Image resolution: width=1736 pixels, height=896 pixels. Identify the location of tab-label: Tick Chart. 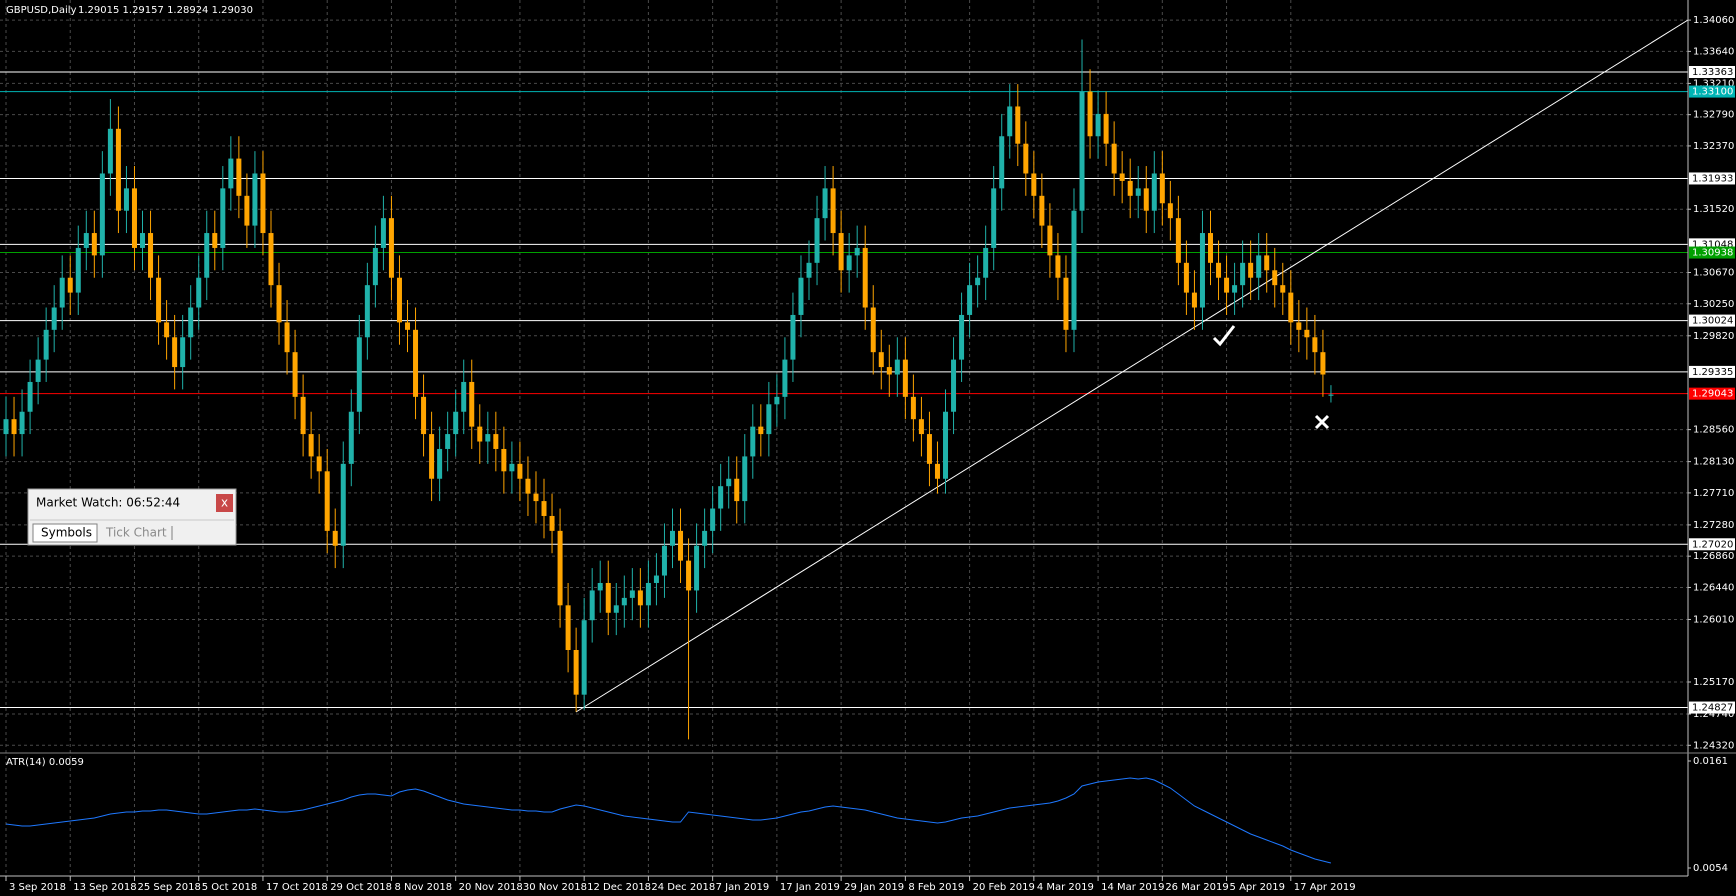
(136, 533).